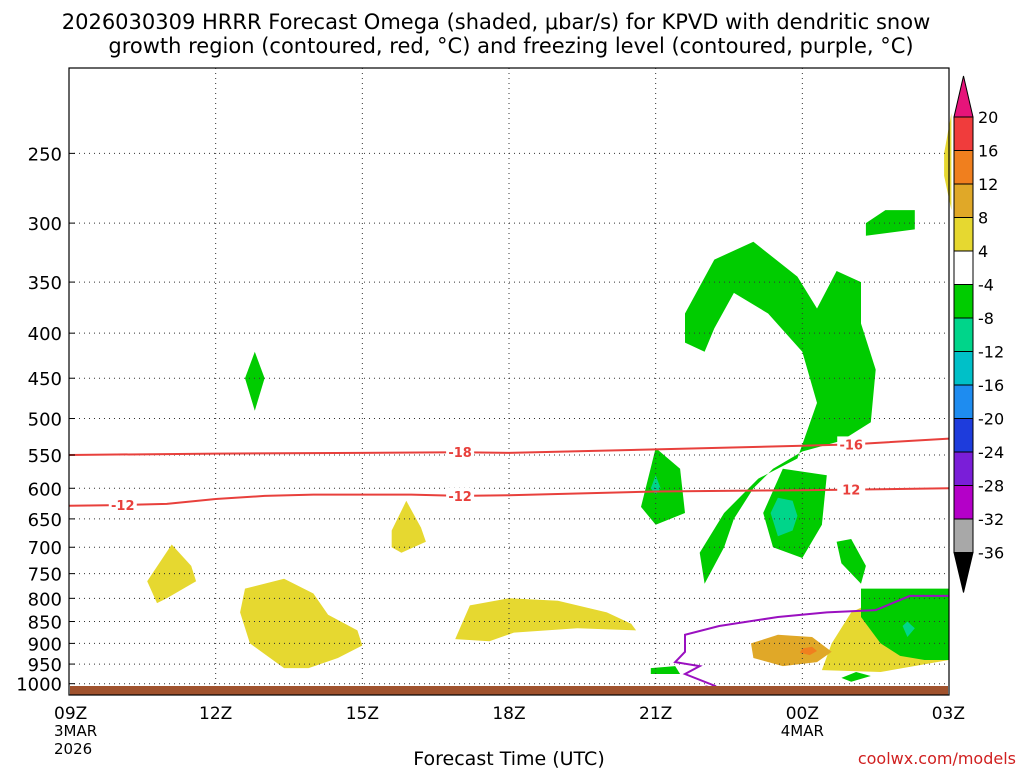 The height and width of the screenshot is (768, 1024). Describe the element at coordinates (988, 117) in the screenshot. I see `colorbar-label-0: 20` at that location.